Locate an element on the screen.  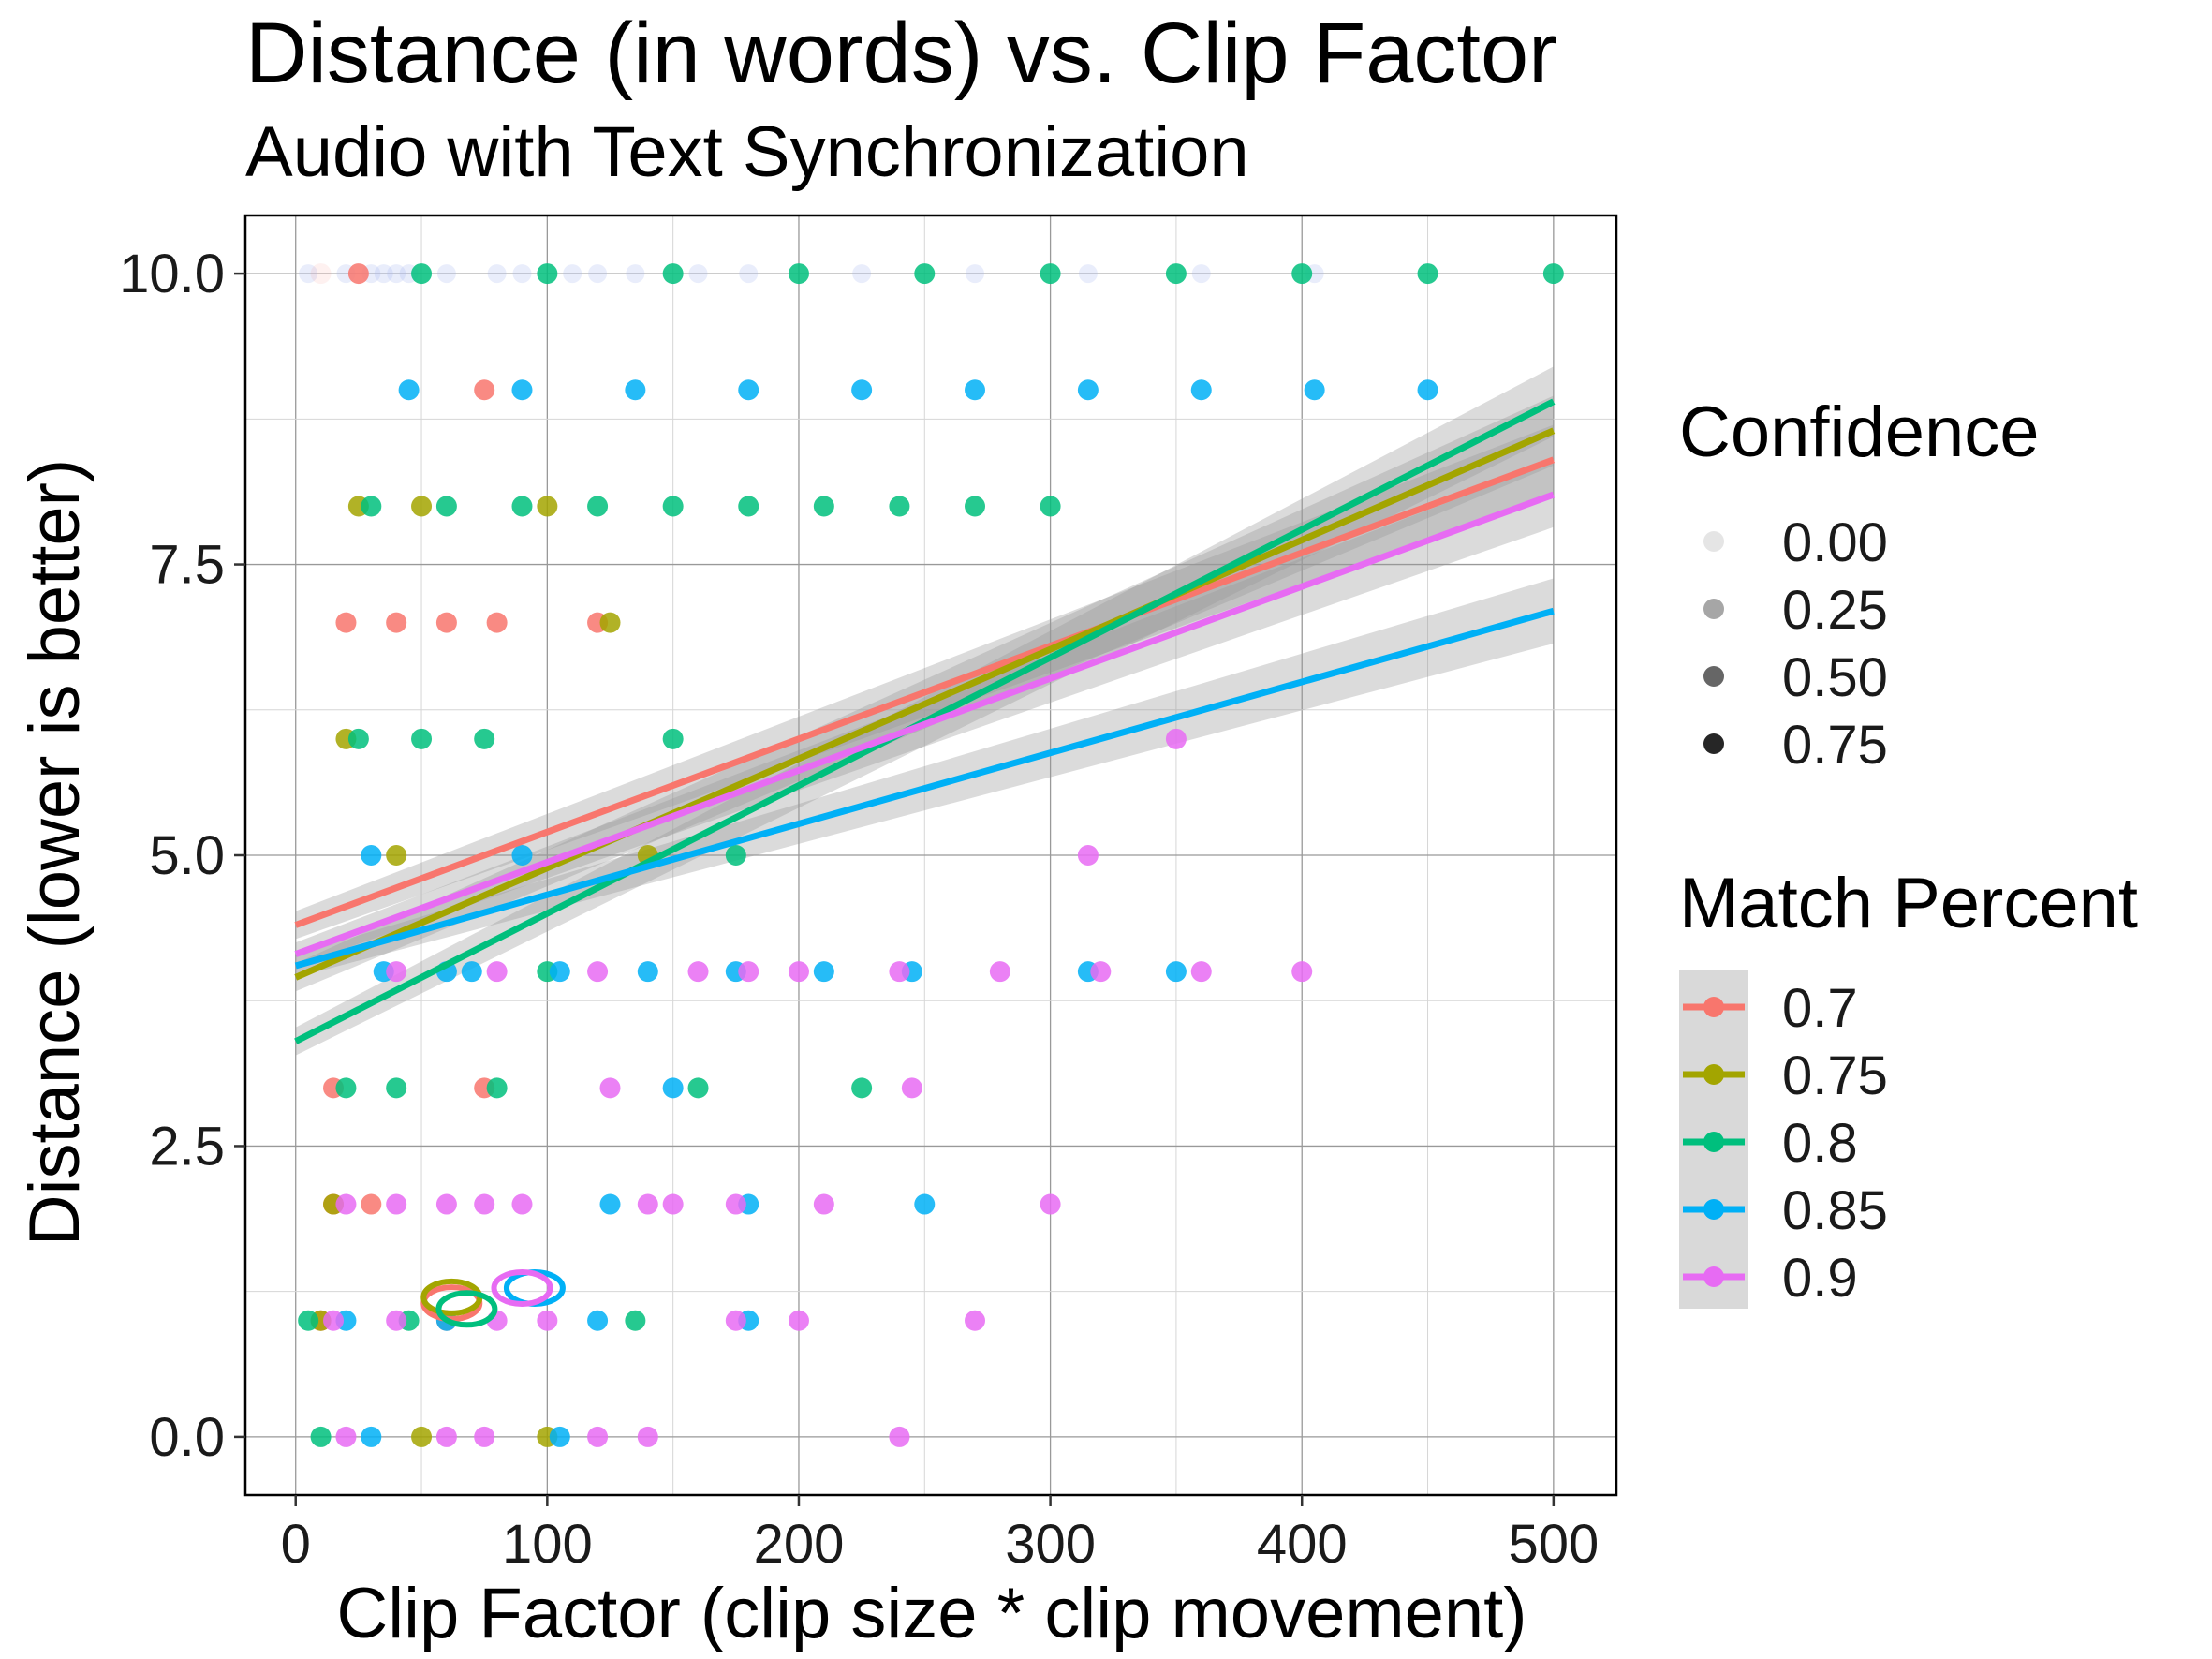
legend-match-percent: Match Percent 0.70.75 0.80.85 0.9 is located at coordinates (1908, 1086).